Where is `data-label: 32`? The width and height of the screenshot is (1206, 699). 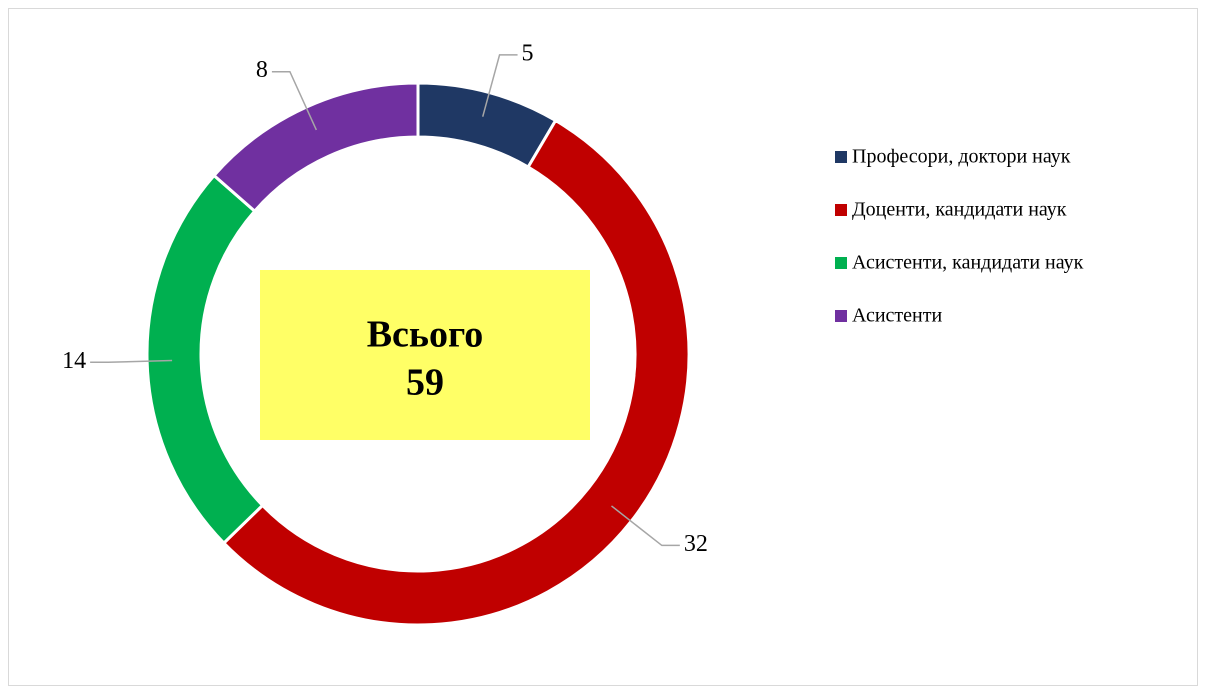 data-label: 32 is located at coordinates (696, 544).